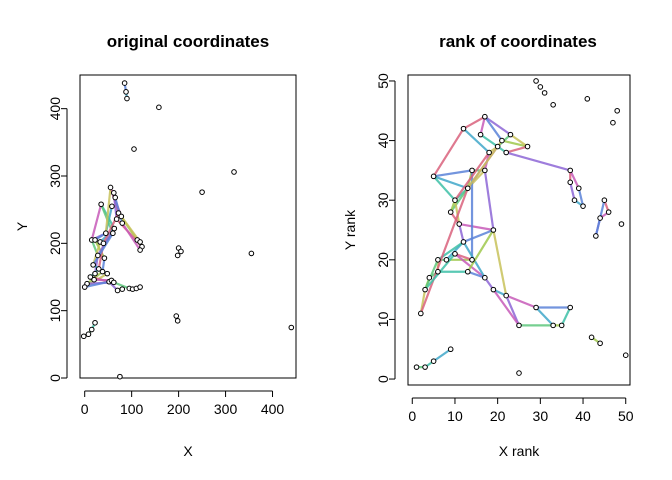 Image resolution: width=672 pixels, height=480 pixels. What do you see at coordinates (188, 41) in the screenshot?
I see `chart-title: original coordinates` at bounding box center [188, 41].